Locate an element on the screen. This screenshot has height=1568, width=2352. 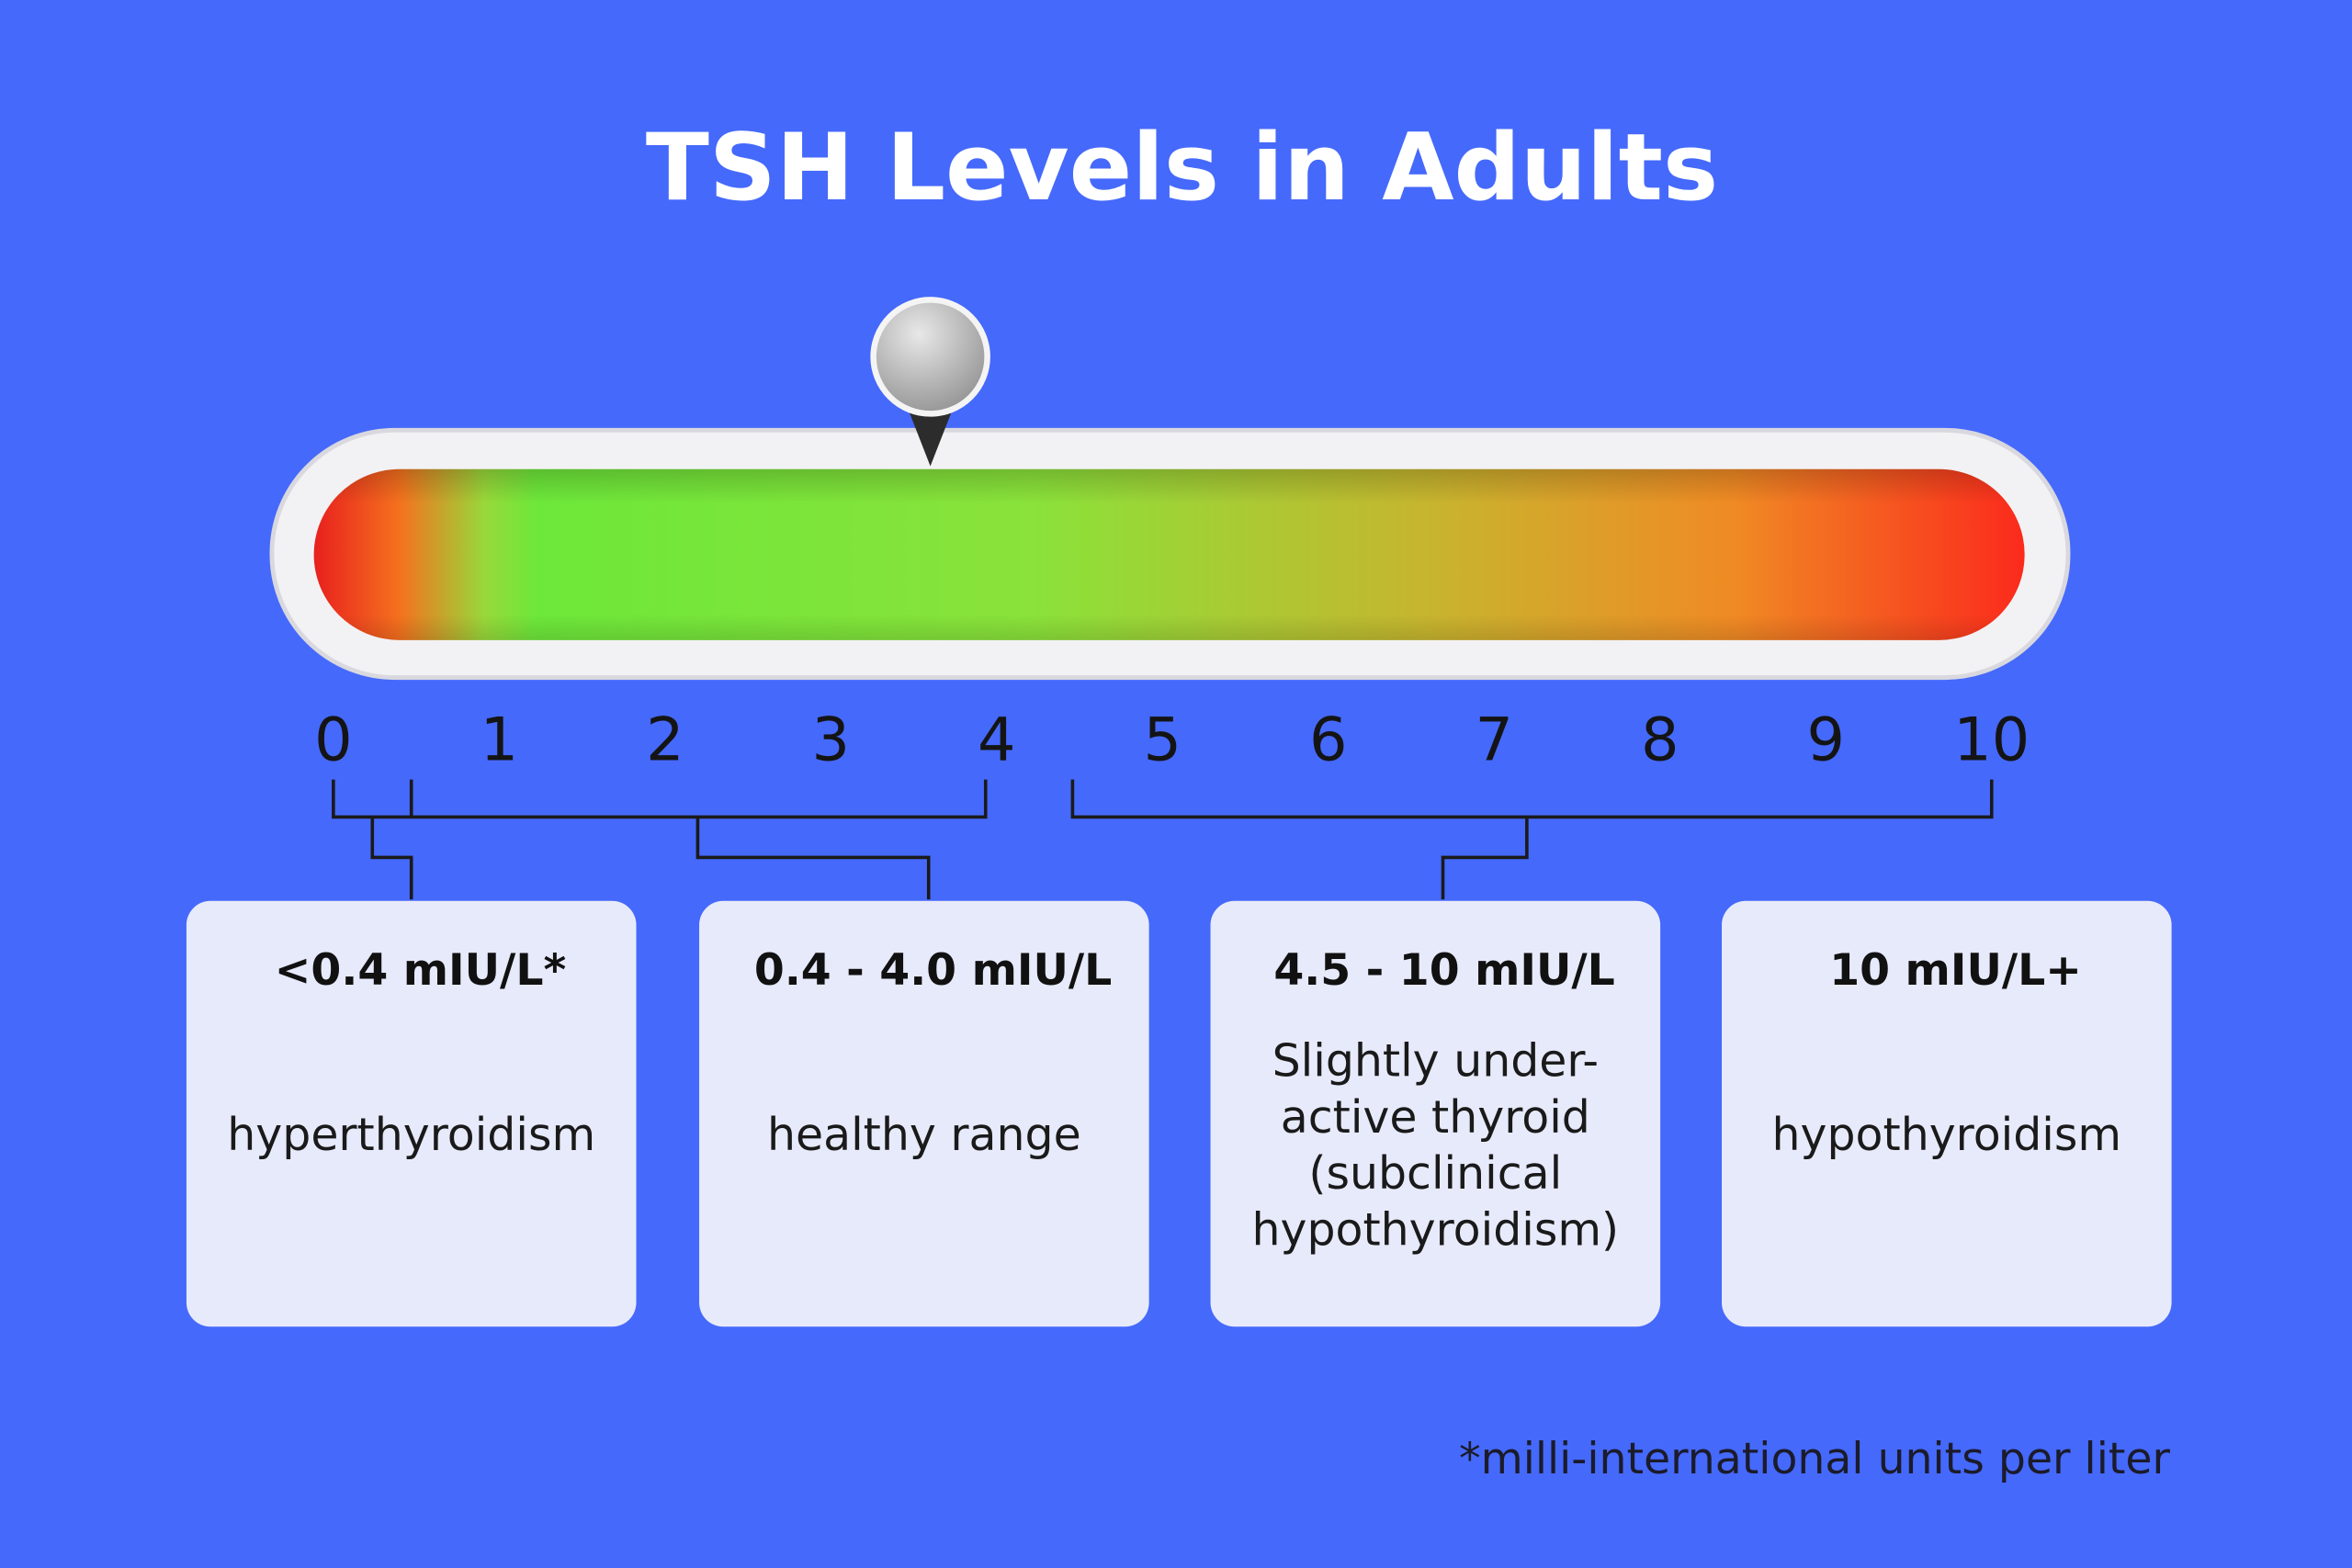
tick-label: 0 is located at coordinates (334, 740).